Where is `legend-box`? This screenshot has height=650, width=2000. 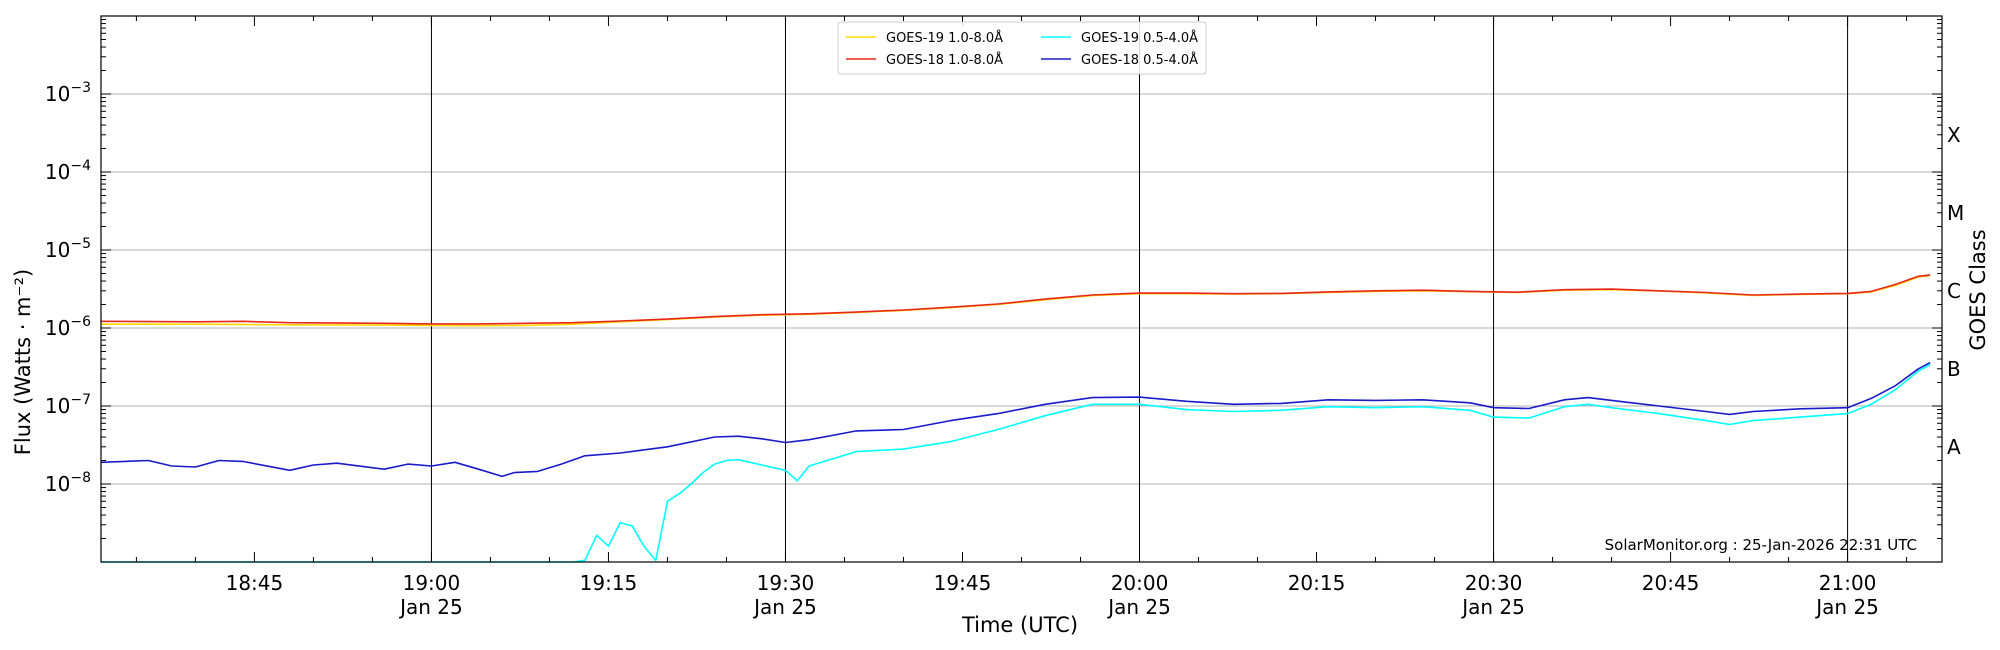 legend-box is located at coordinates (1022, 48).